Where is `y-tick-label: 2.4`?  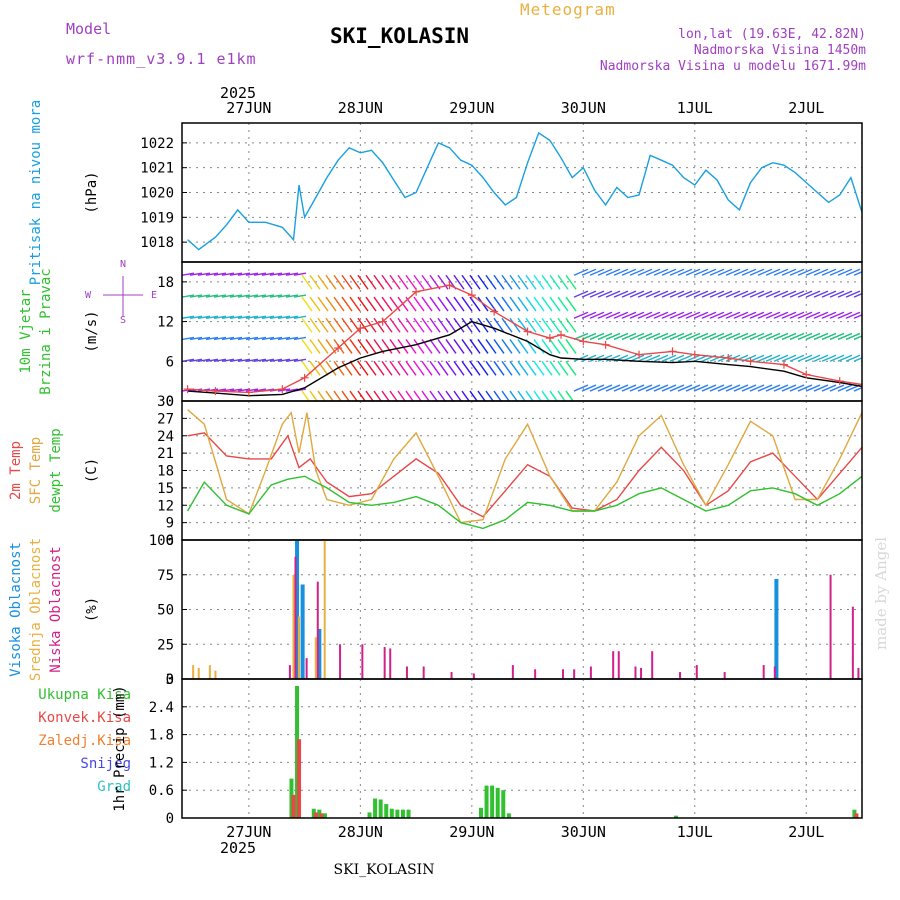 y-tick-label: 2.4 is located at coordinates (161, 708).